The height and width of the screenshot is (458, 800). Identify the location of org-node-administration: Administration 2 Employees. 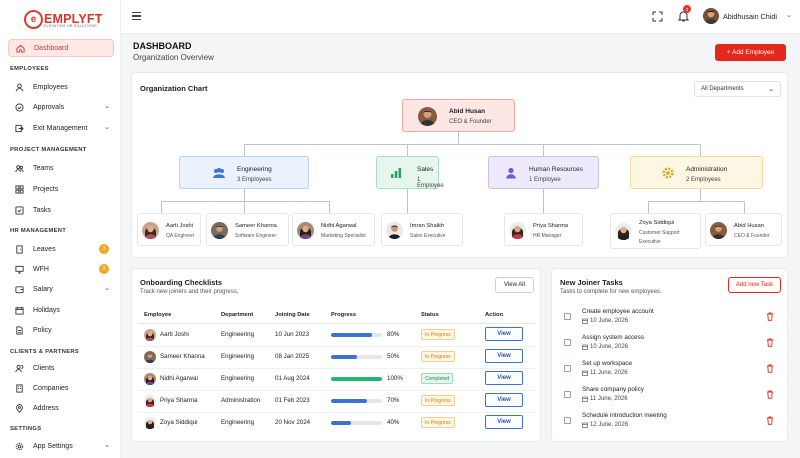
(696, 172).